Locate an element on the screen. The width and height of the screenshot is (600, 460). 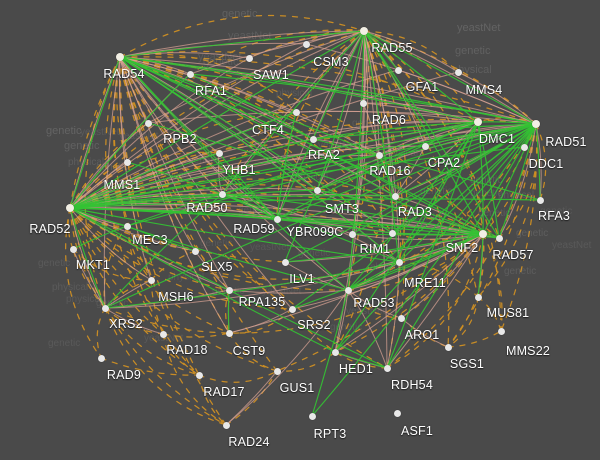
graph-node-rpa135 is located at coordinates (229, 290).